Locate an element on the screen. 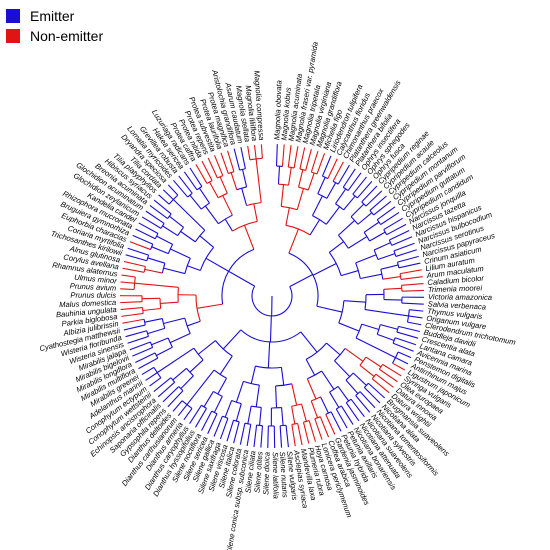 Image resolution: width=550 pixels, height=550 pixels. legend-item-non-emitter: Non-emitter is located at coordinates (54, 36).